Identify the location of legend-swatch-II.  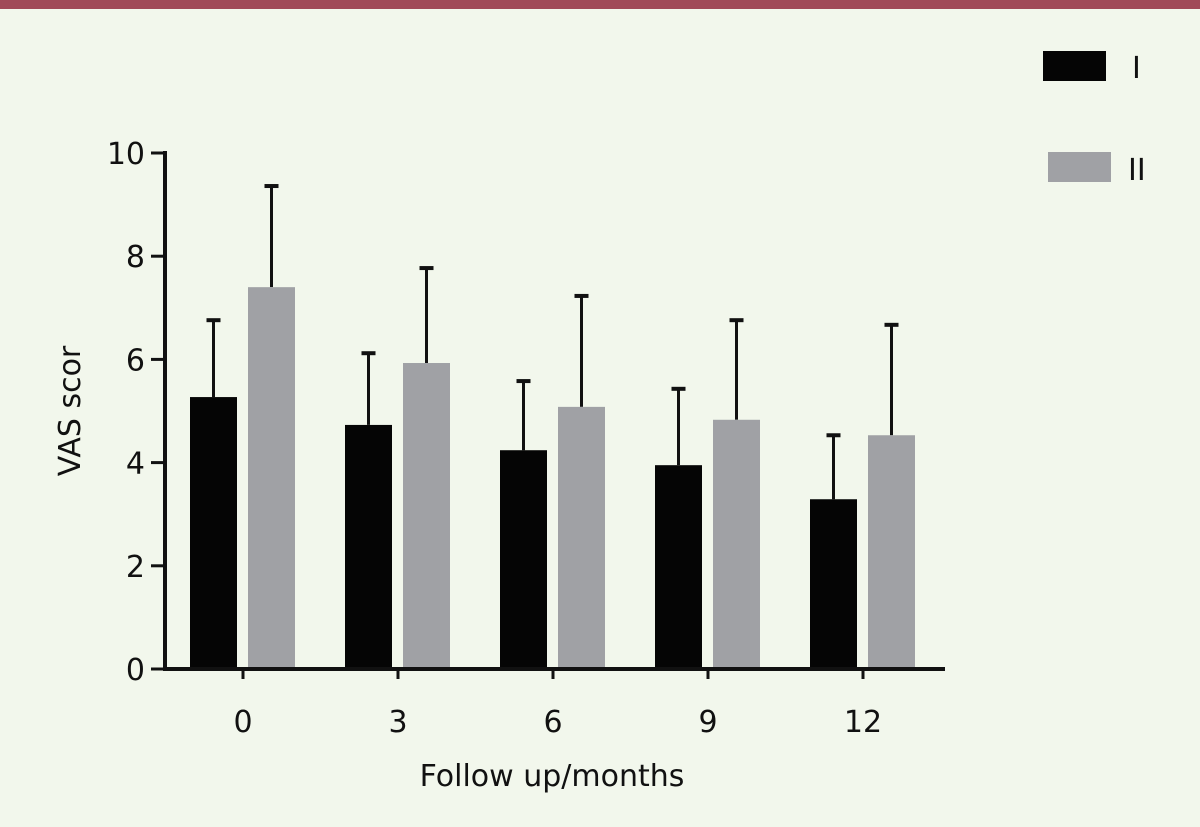
(1079, 167).